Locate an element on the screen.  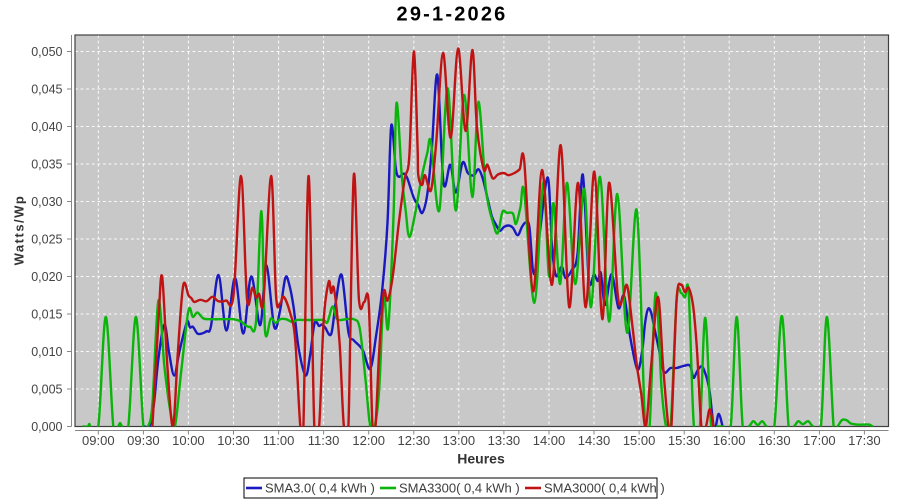
svg-text: SMA3300( 0,4 kWh ) is located at coordinates (459, 488).